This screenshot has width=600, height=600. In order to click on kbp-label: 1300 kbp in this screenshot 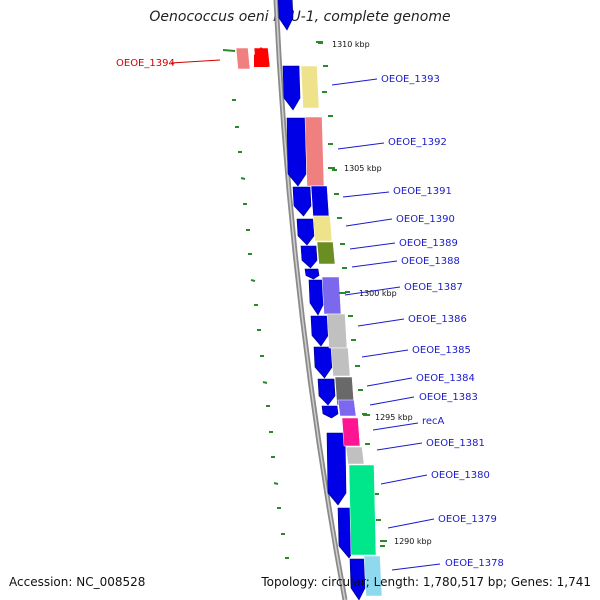, I will do `click(378, 293)`.